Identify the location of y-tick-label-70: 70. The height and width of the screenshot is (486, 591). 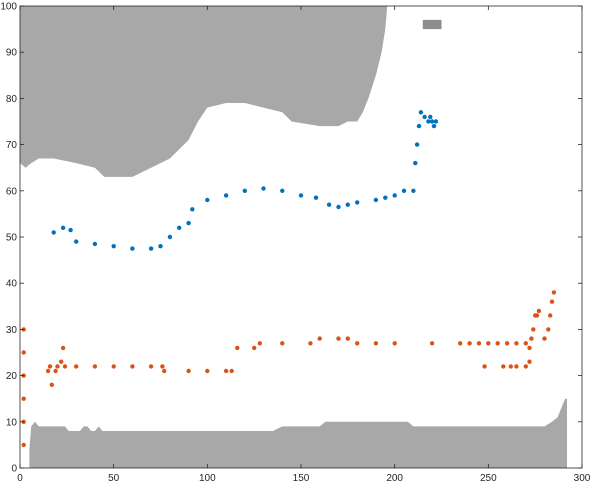
(12, 145).